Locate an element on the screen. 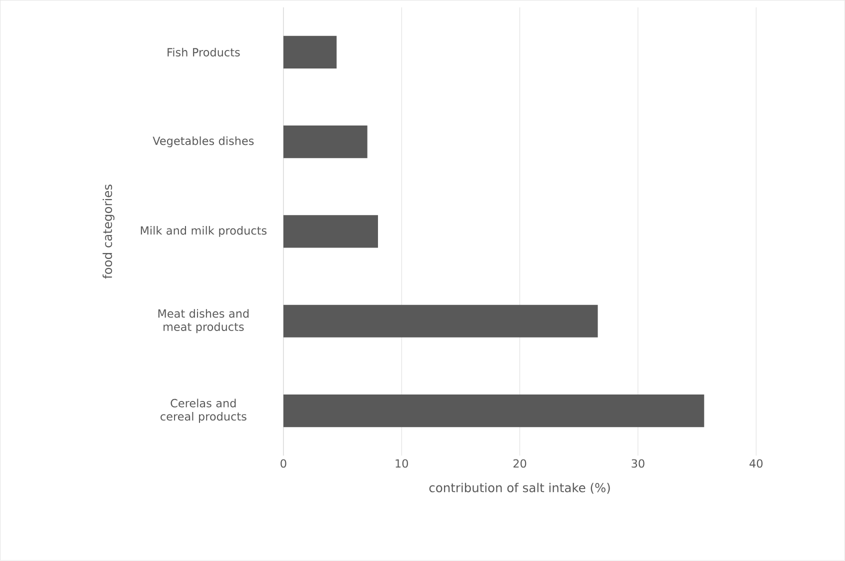 Image resolution: width=845 pixels, height=561 pixels. x-tick-label: 20 is located at coordinates (519, 463).